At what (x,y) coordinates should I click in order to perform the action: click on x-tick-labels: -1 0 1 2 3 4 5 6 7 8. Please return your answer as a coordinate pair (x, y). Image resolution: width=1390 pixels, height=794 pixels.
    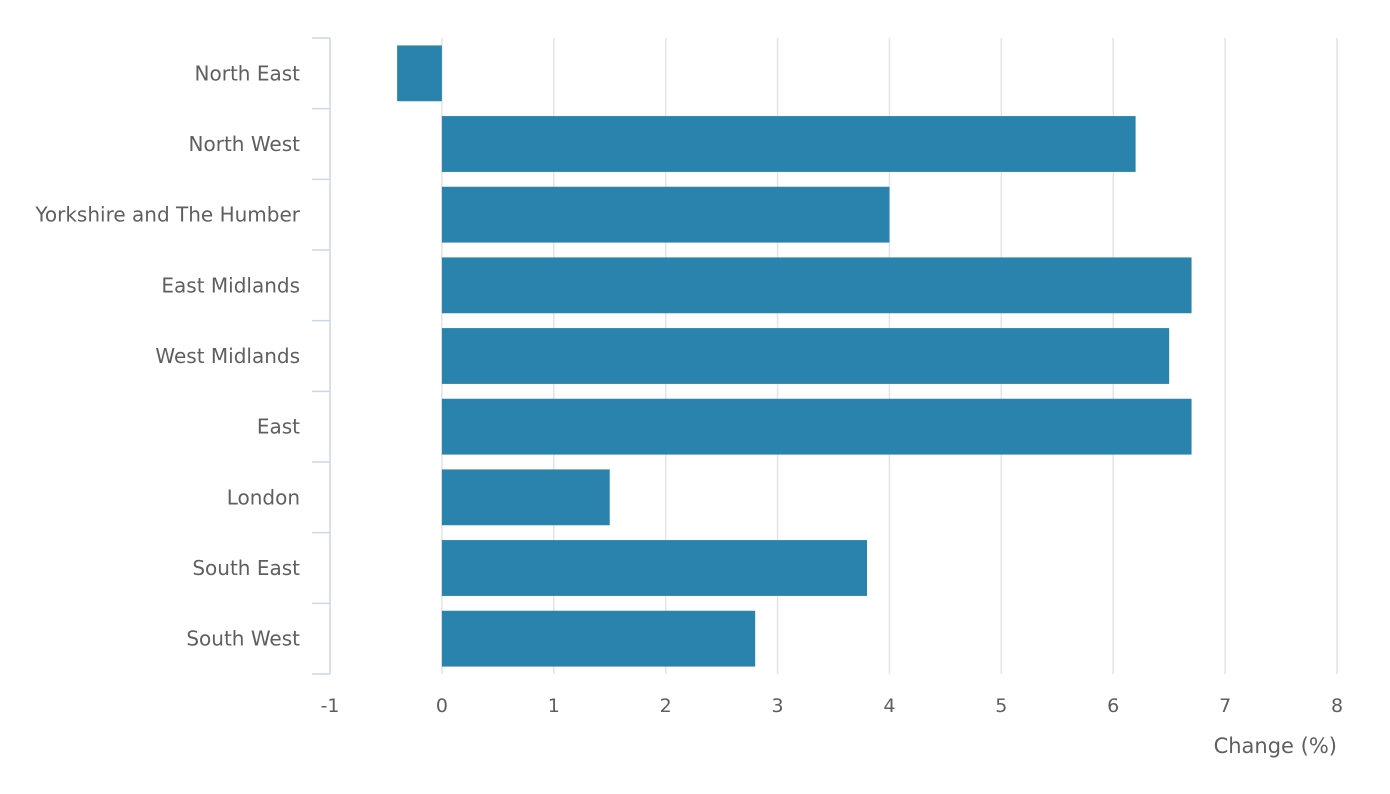
    Looking at the image, I should click on (832, 706).